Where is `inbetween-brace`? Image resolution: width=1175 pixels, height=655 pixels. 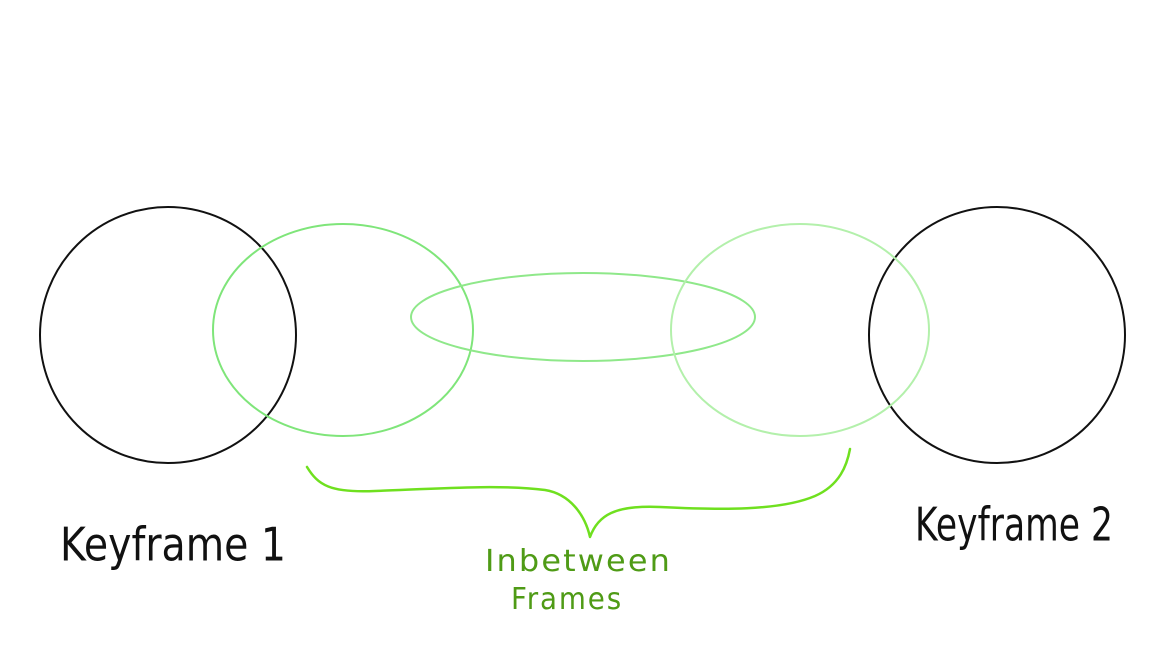 inbetween-brace is located at coordinates (578, 493).